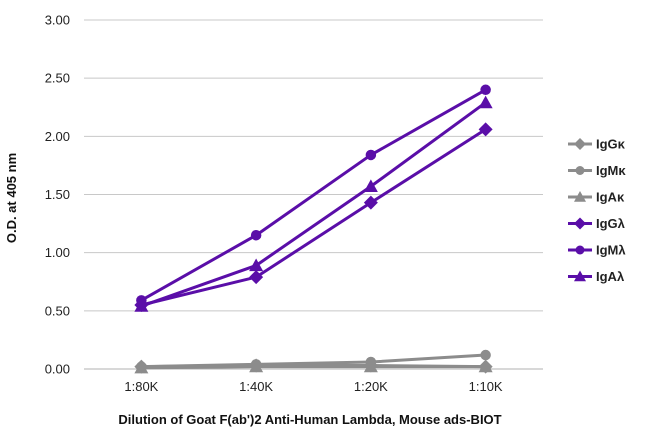 The image size is (648, 432). I want to click on legend-label: IgGλ, so click(611, 223).